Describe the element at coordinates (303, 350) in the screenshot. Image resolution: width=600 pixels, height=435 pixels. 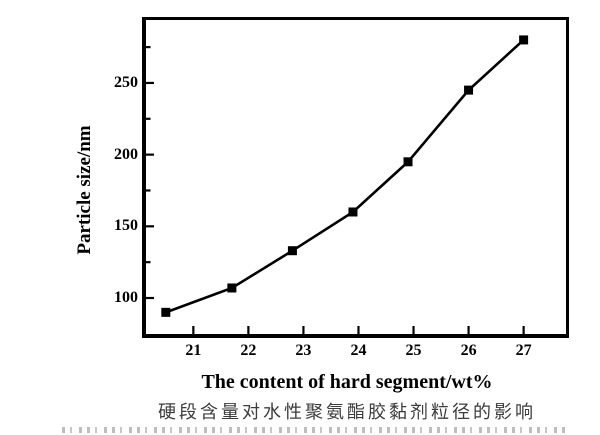
I see `x-tick-label: 23` at that location.